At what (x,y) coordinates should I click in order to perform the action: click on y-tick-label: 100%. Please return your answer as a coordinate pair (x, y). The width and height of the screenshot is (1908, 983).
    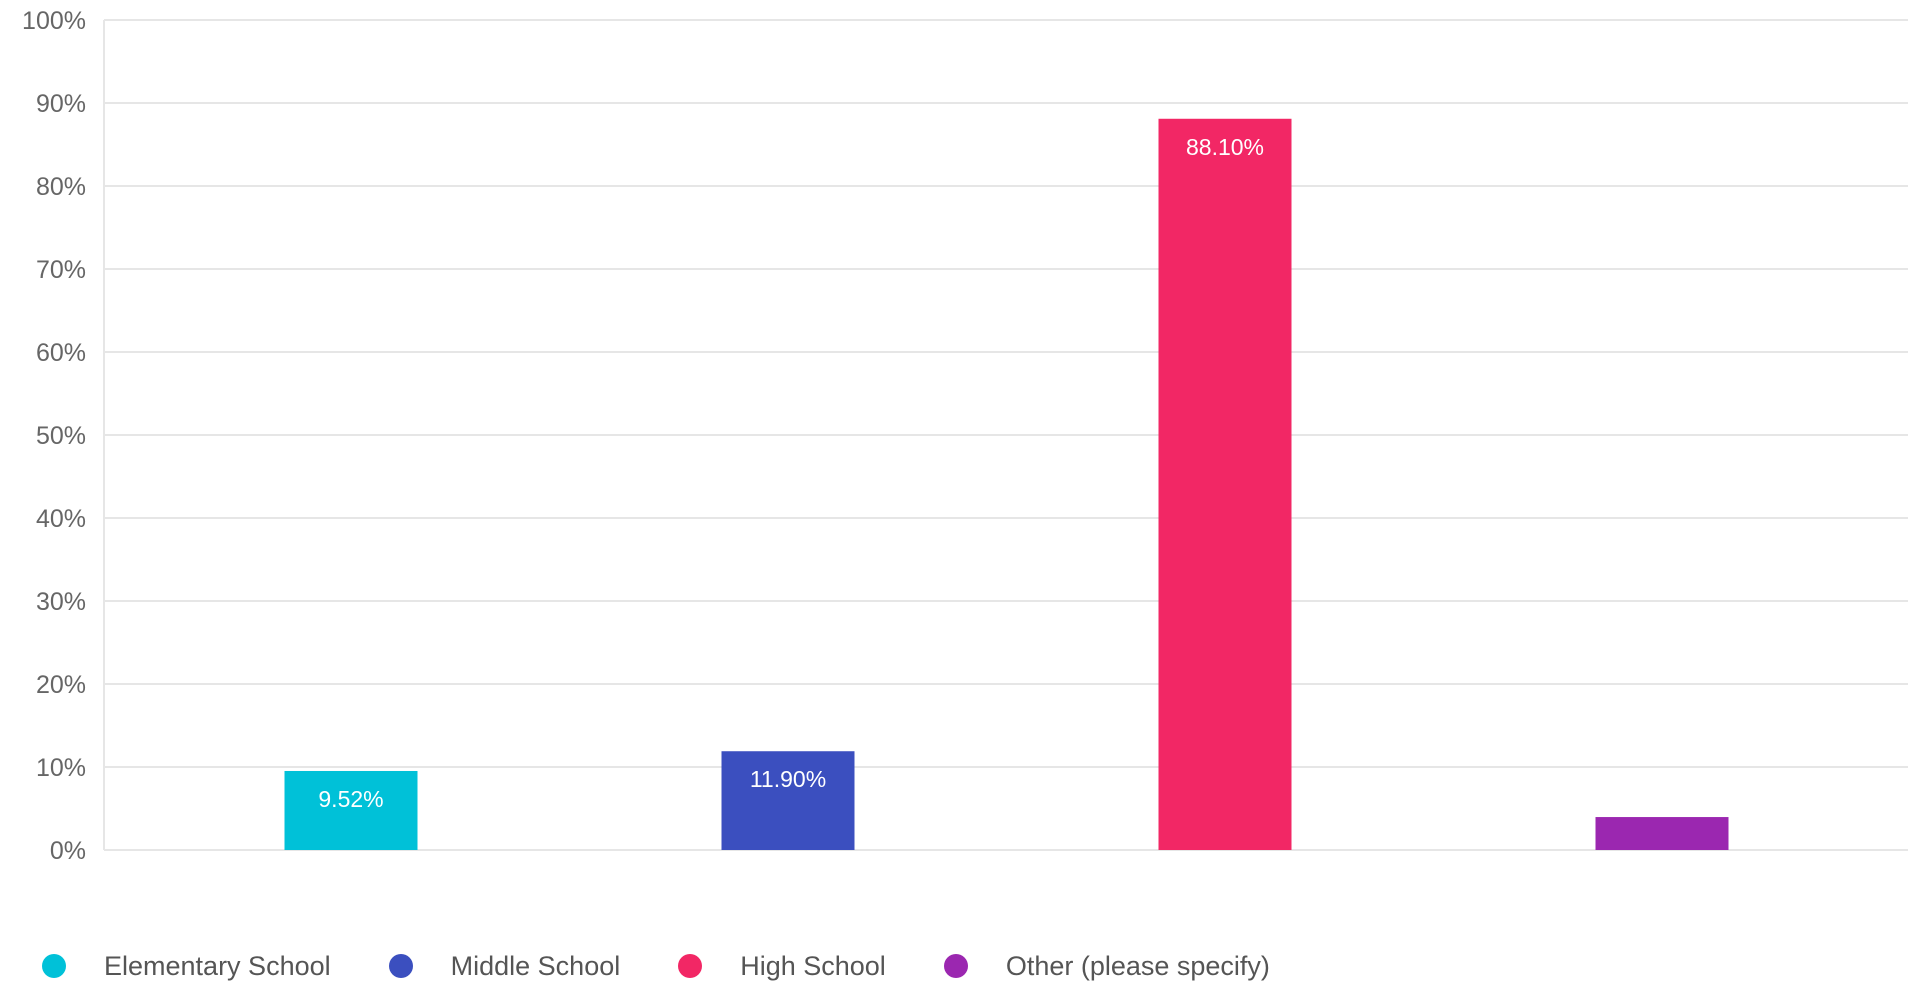
    Looking at the image, I should click on (54, 21).